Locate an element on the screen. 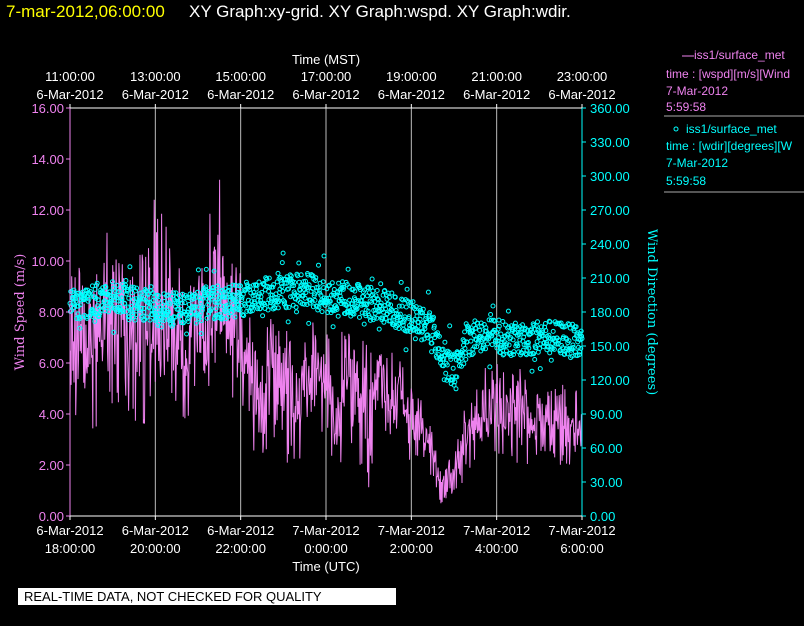 Image resolution: width=804 pixels, height=626 pixels. x-top-tick-time: 21:00:00 is located at coordinates (496, 76).